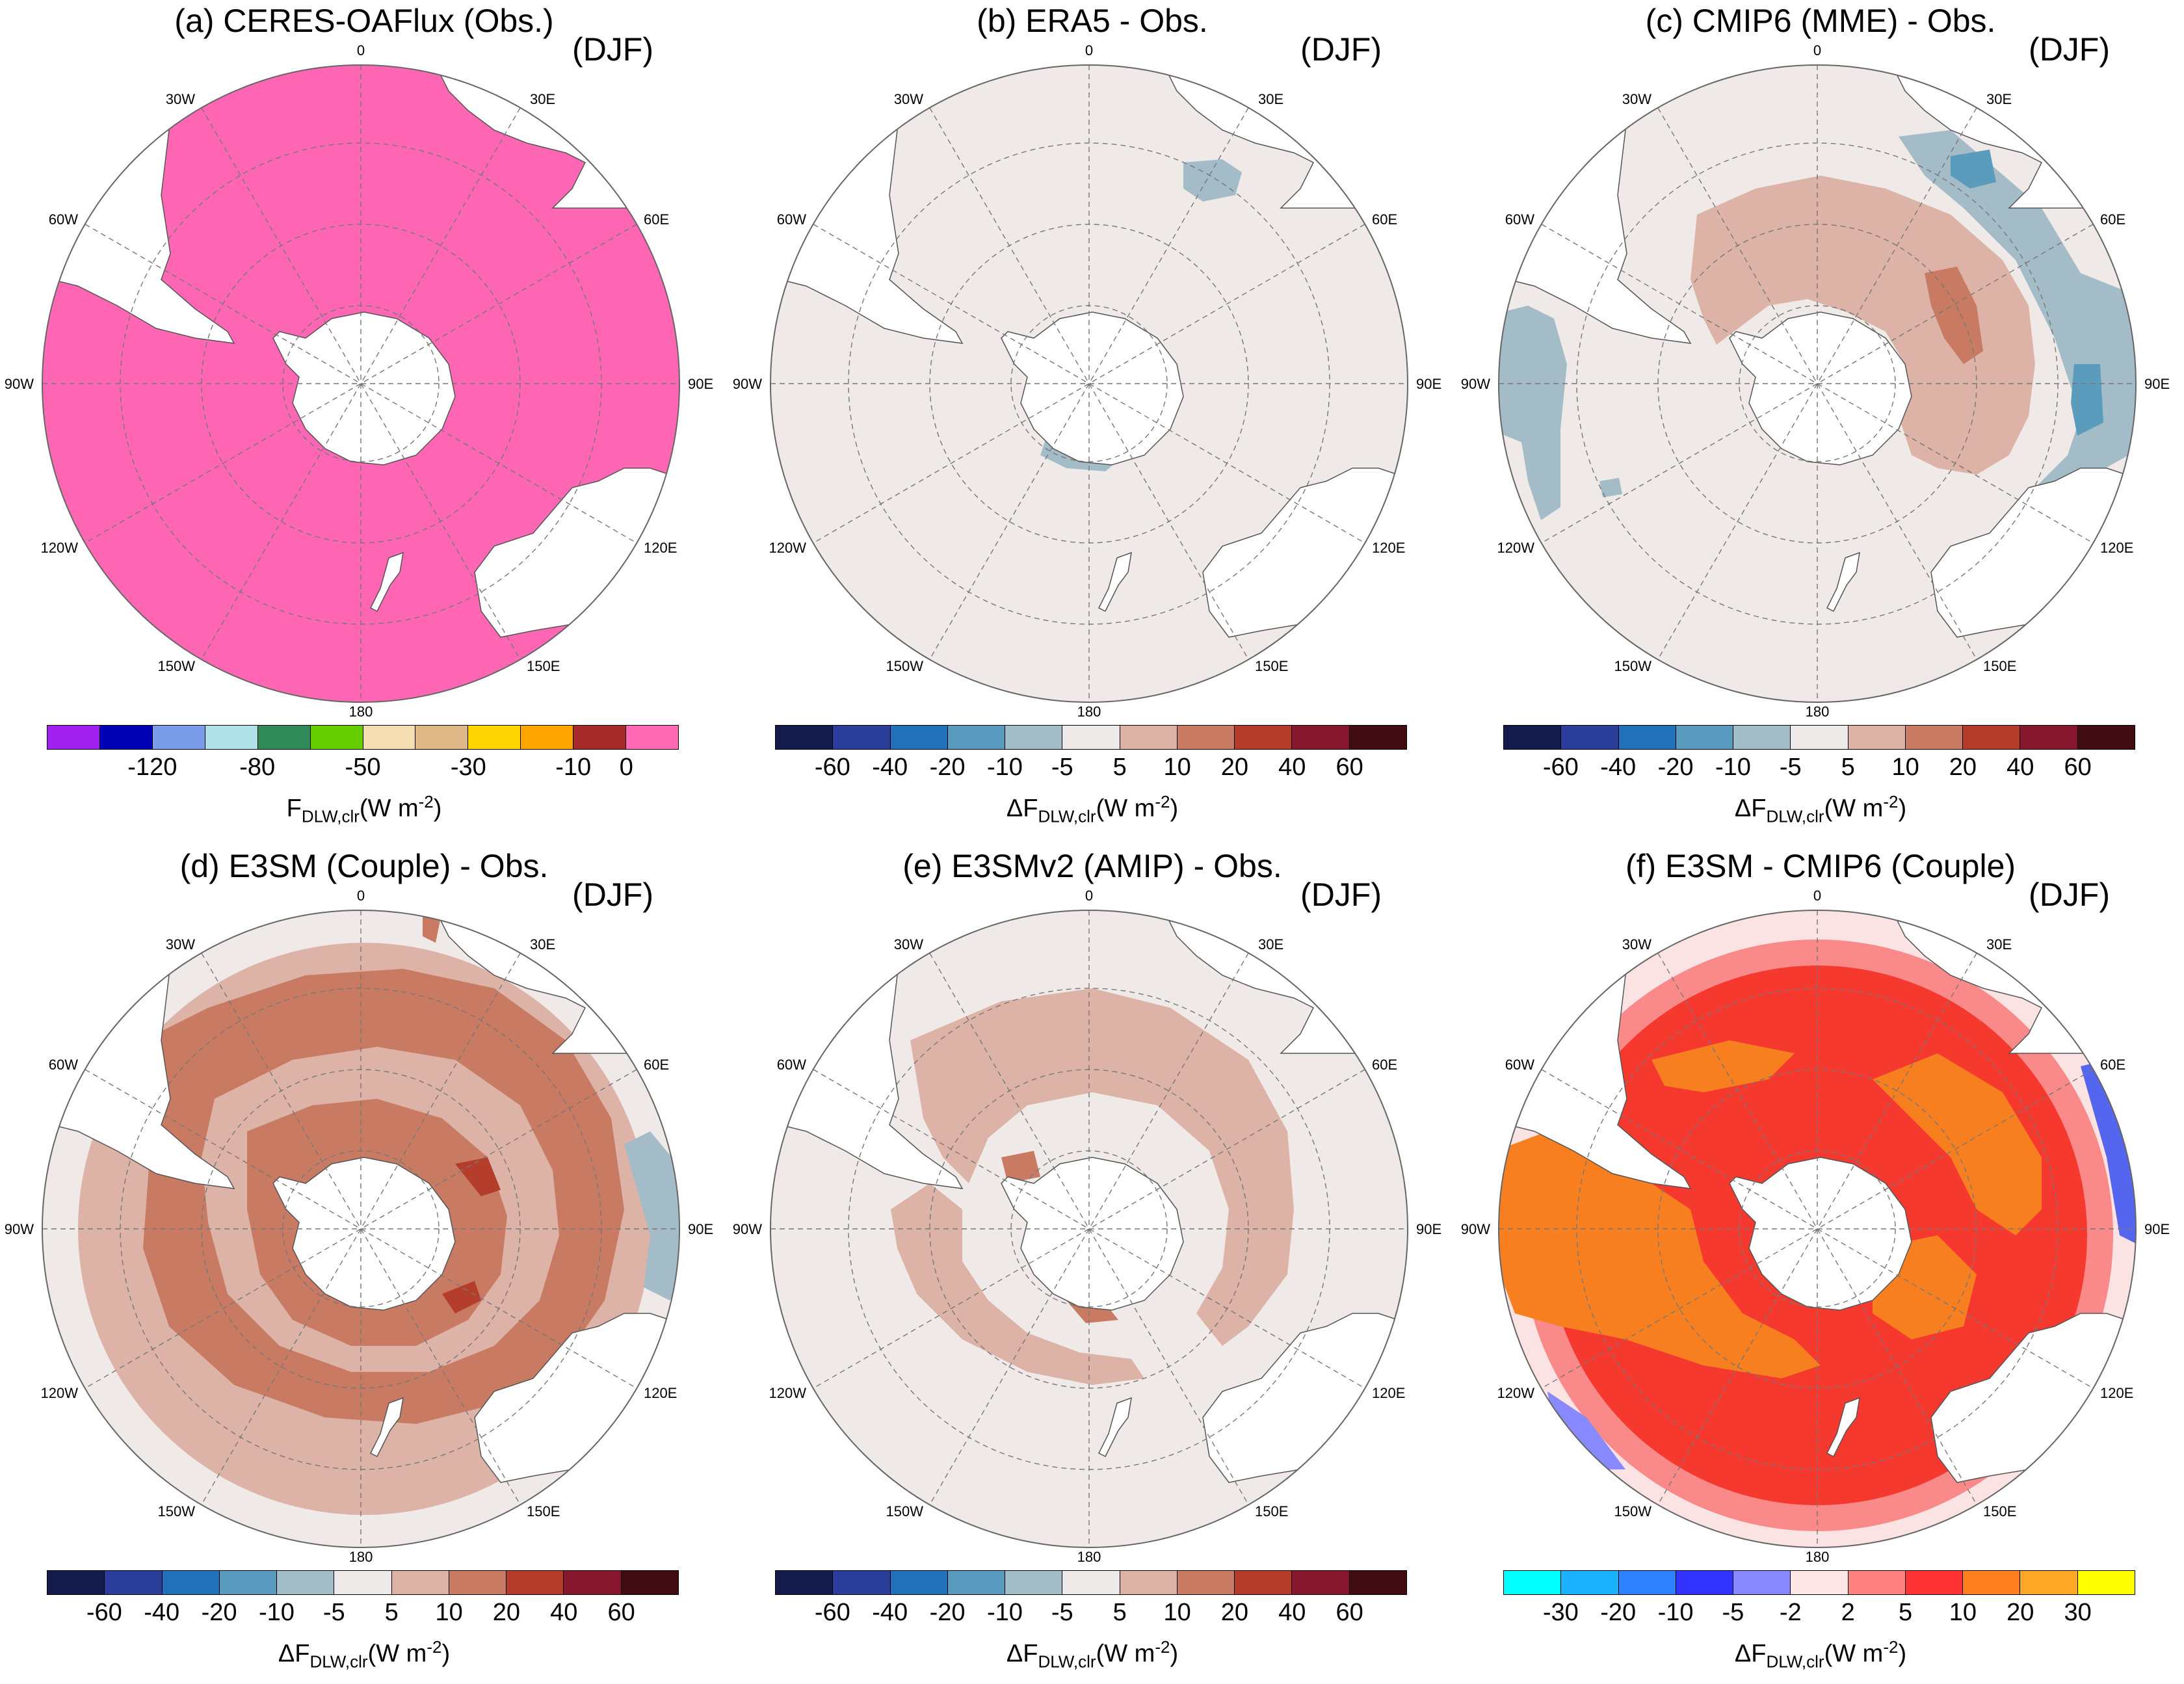 The height and width of the screenshot is (1684, 2184). What do you see at coordinates (1819, 1612) in the screenshot?
I see `colorbar-ticks: -30 -20 -10 -5 -2 2 5 10 20 30` at bounding box center [1819, 1612].